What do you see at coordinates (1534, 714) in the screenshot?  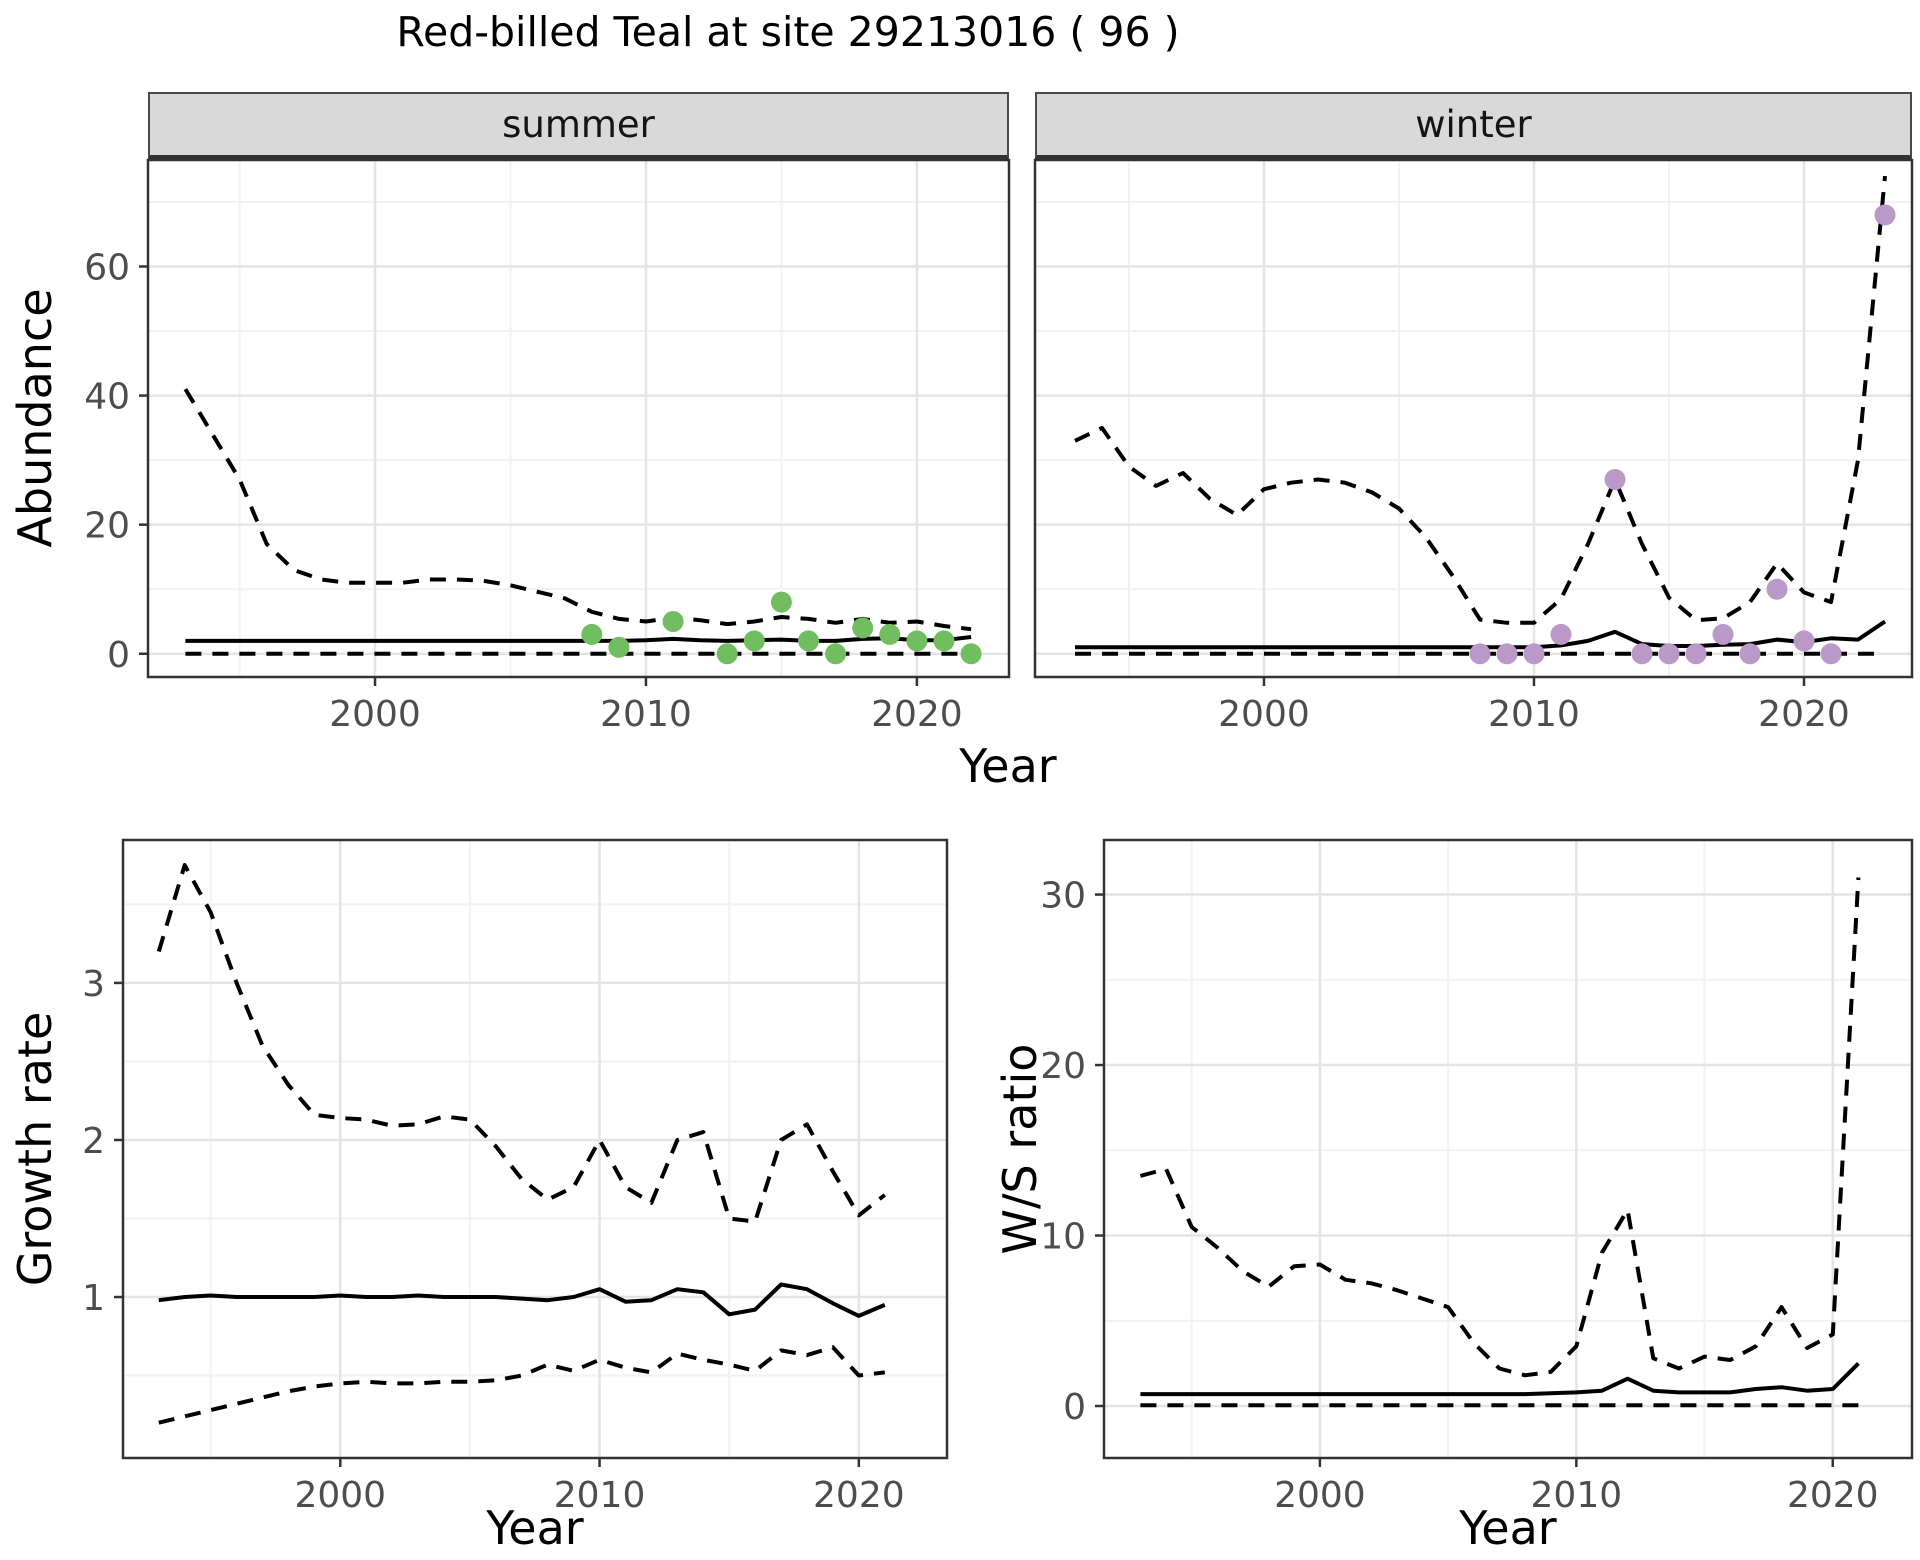 I see `winter-x-tick-label: 2010` at bounding box center [1534, 714].